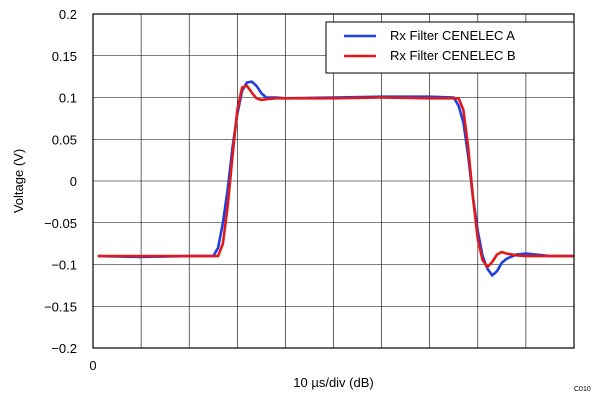 This screenshot has width=600, height=393. Describe the element at coordinates (333, 382) in the screenshot. I see `x-axis-label: 10 µs/div (dB)` at that location.